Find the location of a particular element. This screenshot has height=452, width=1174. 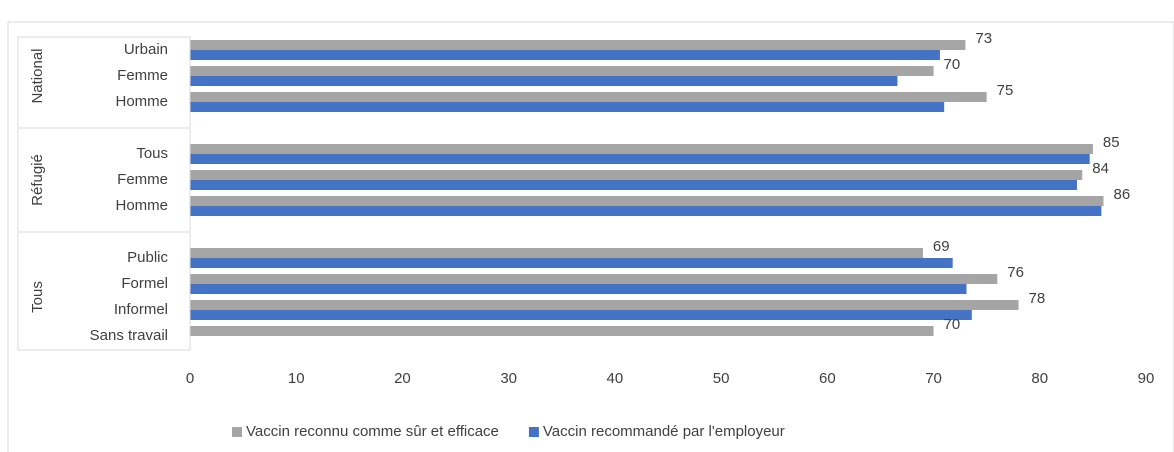

x-tick-label: 30 is located at coordinates (508, 378).